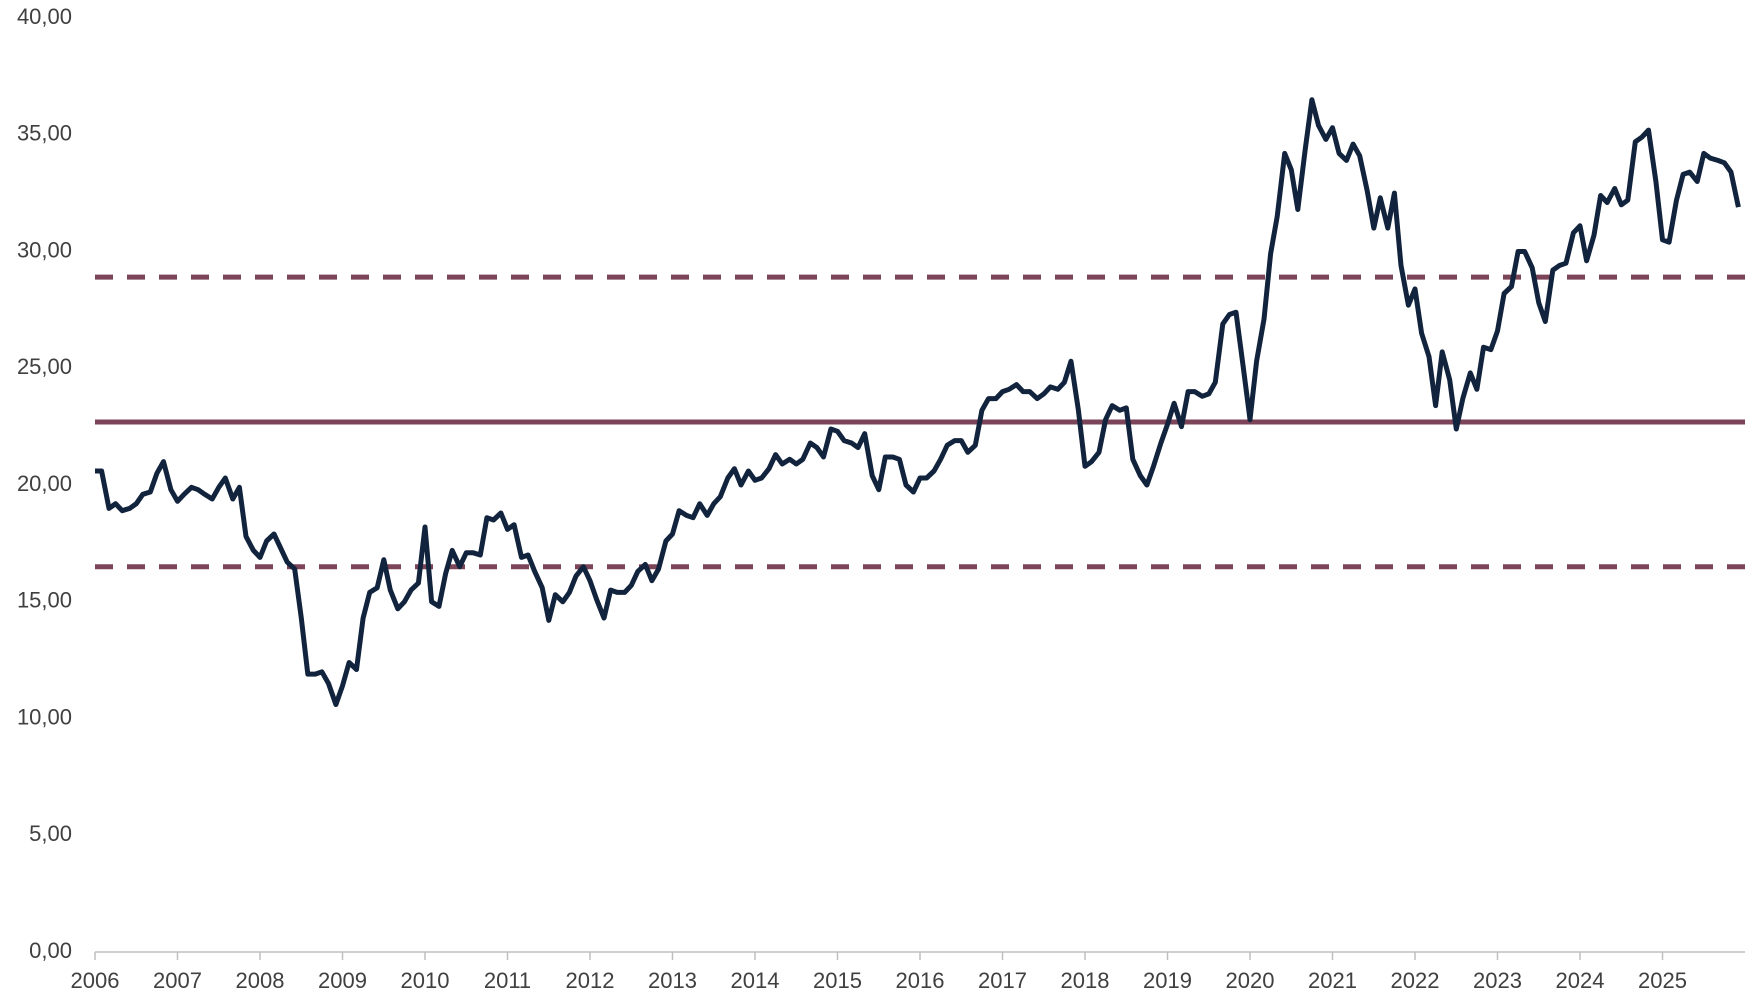  What do you see at coordinates (260, 980) in the screenshot?
I see `x-tick-label: 2008` at bounding box center [260, 980].